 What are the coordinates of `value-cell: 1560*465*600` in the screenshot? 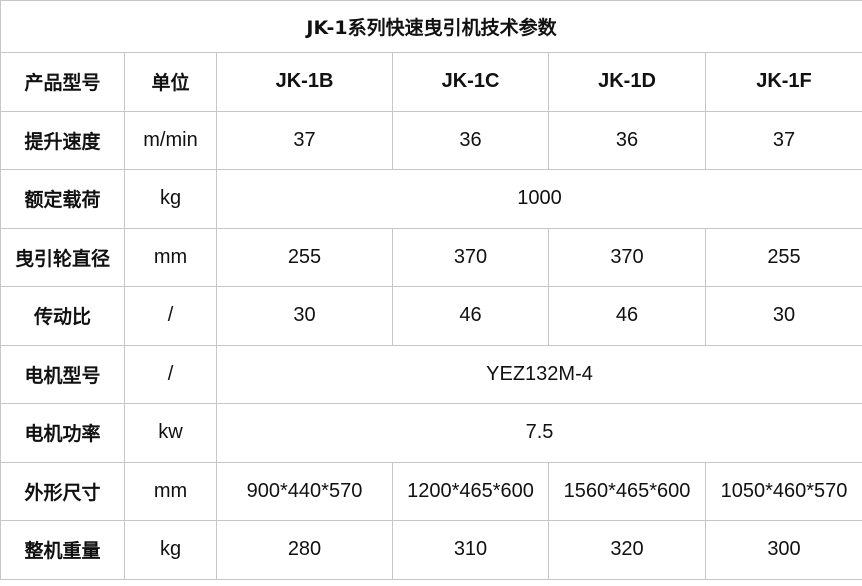 It's located at (627, 491).